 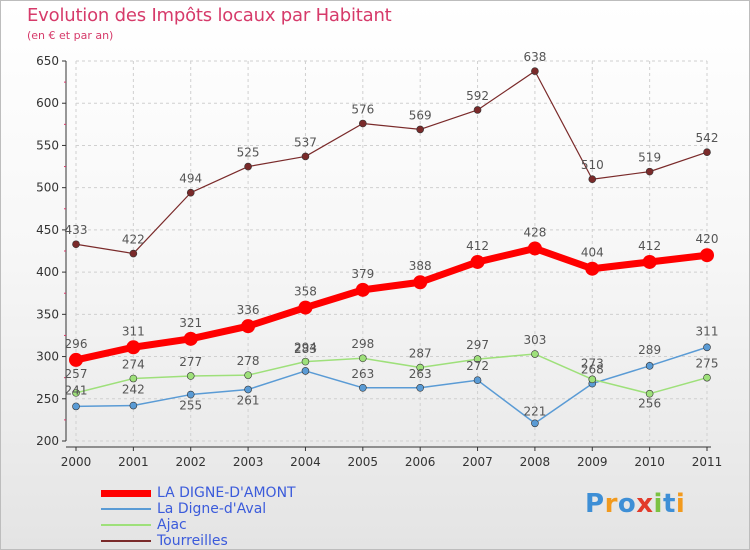 What do you see at coordinates (76, 374) in the screenshot?
I see `data-label: 257` at bounding box center [76, 374].